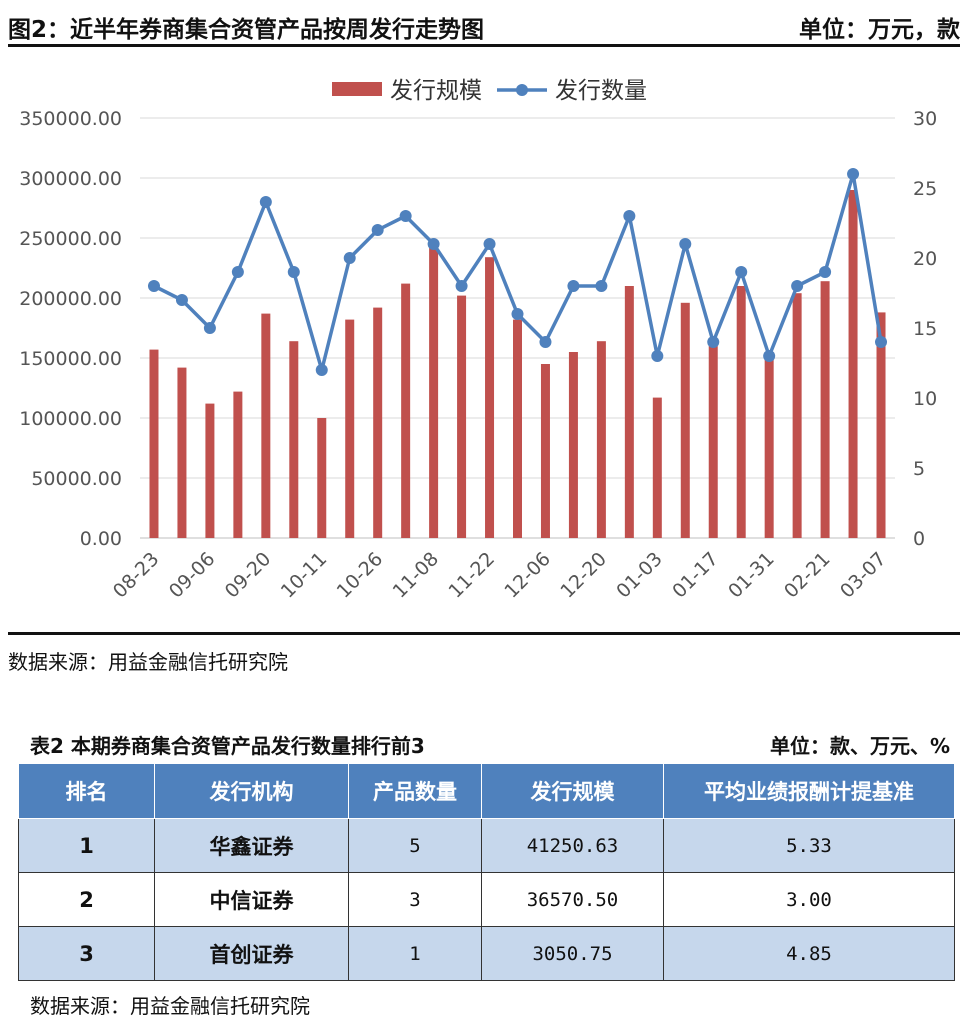 The height and width of the screenshot is (1028, 968). Describe the element at coordinates (925, 189) in the screenshot. I see `y-right-tick-label: 25` at that location.